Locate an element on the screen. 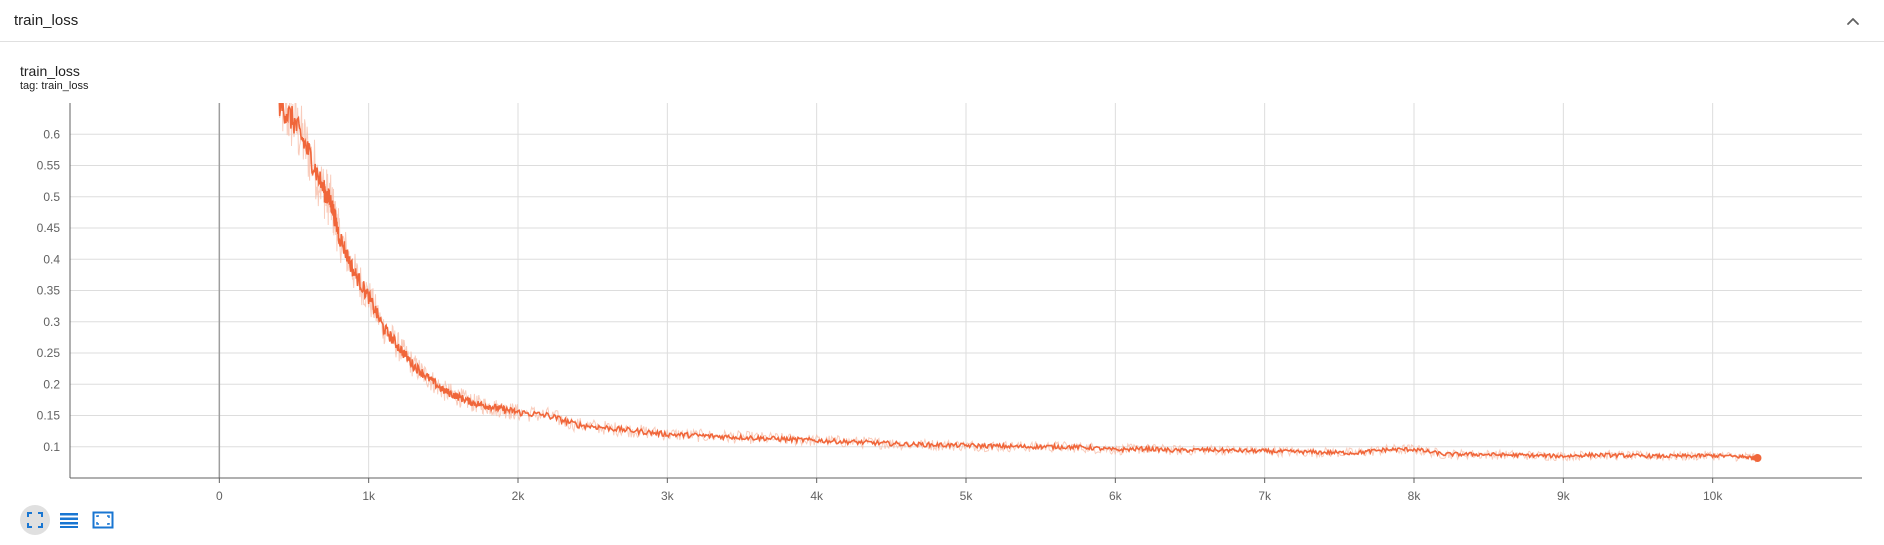 The height and width of the screenshot is (545, 1884). toggle-log-scale-icon is located at coordinates (69, 520).